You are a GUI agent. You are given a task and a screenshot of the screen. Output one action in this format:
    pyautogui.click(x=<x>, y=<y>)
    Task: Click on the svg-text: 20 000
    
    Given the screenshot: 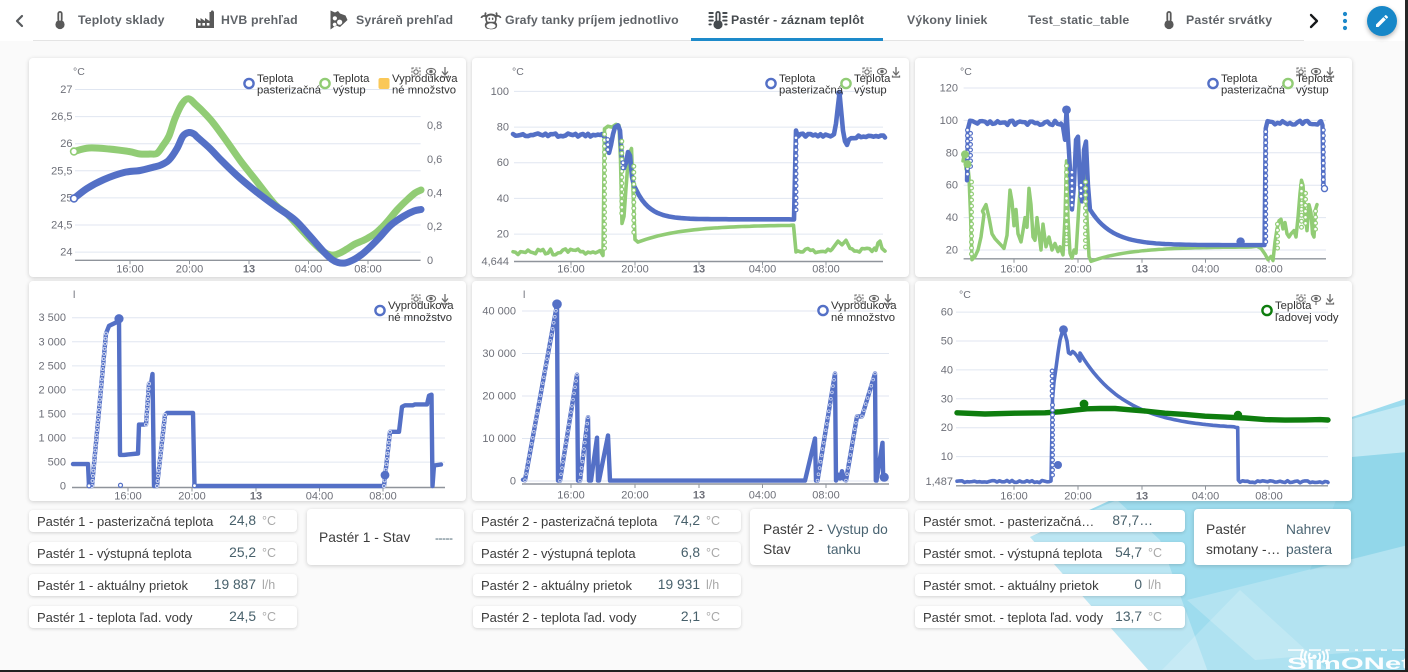 What is the action you would take?
    pyautogui.click(x=499, y=397)
    